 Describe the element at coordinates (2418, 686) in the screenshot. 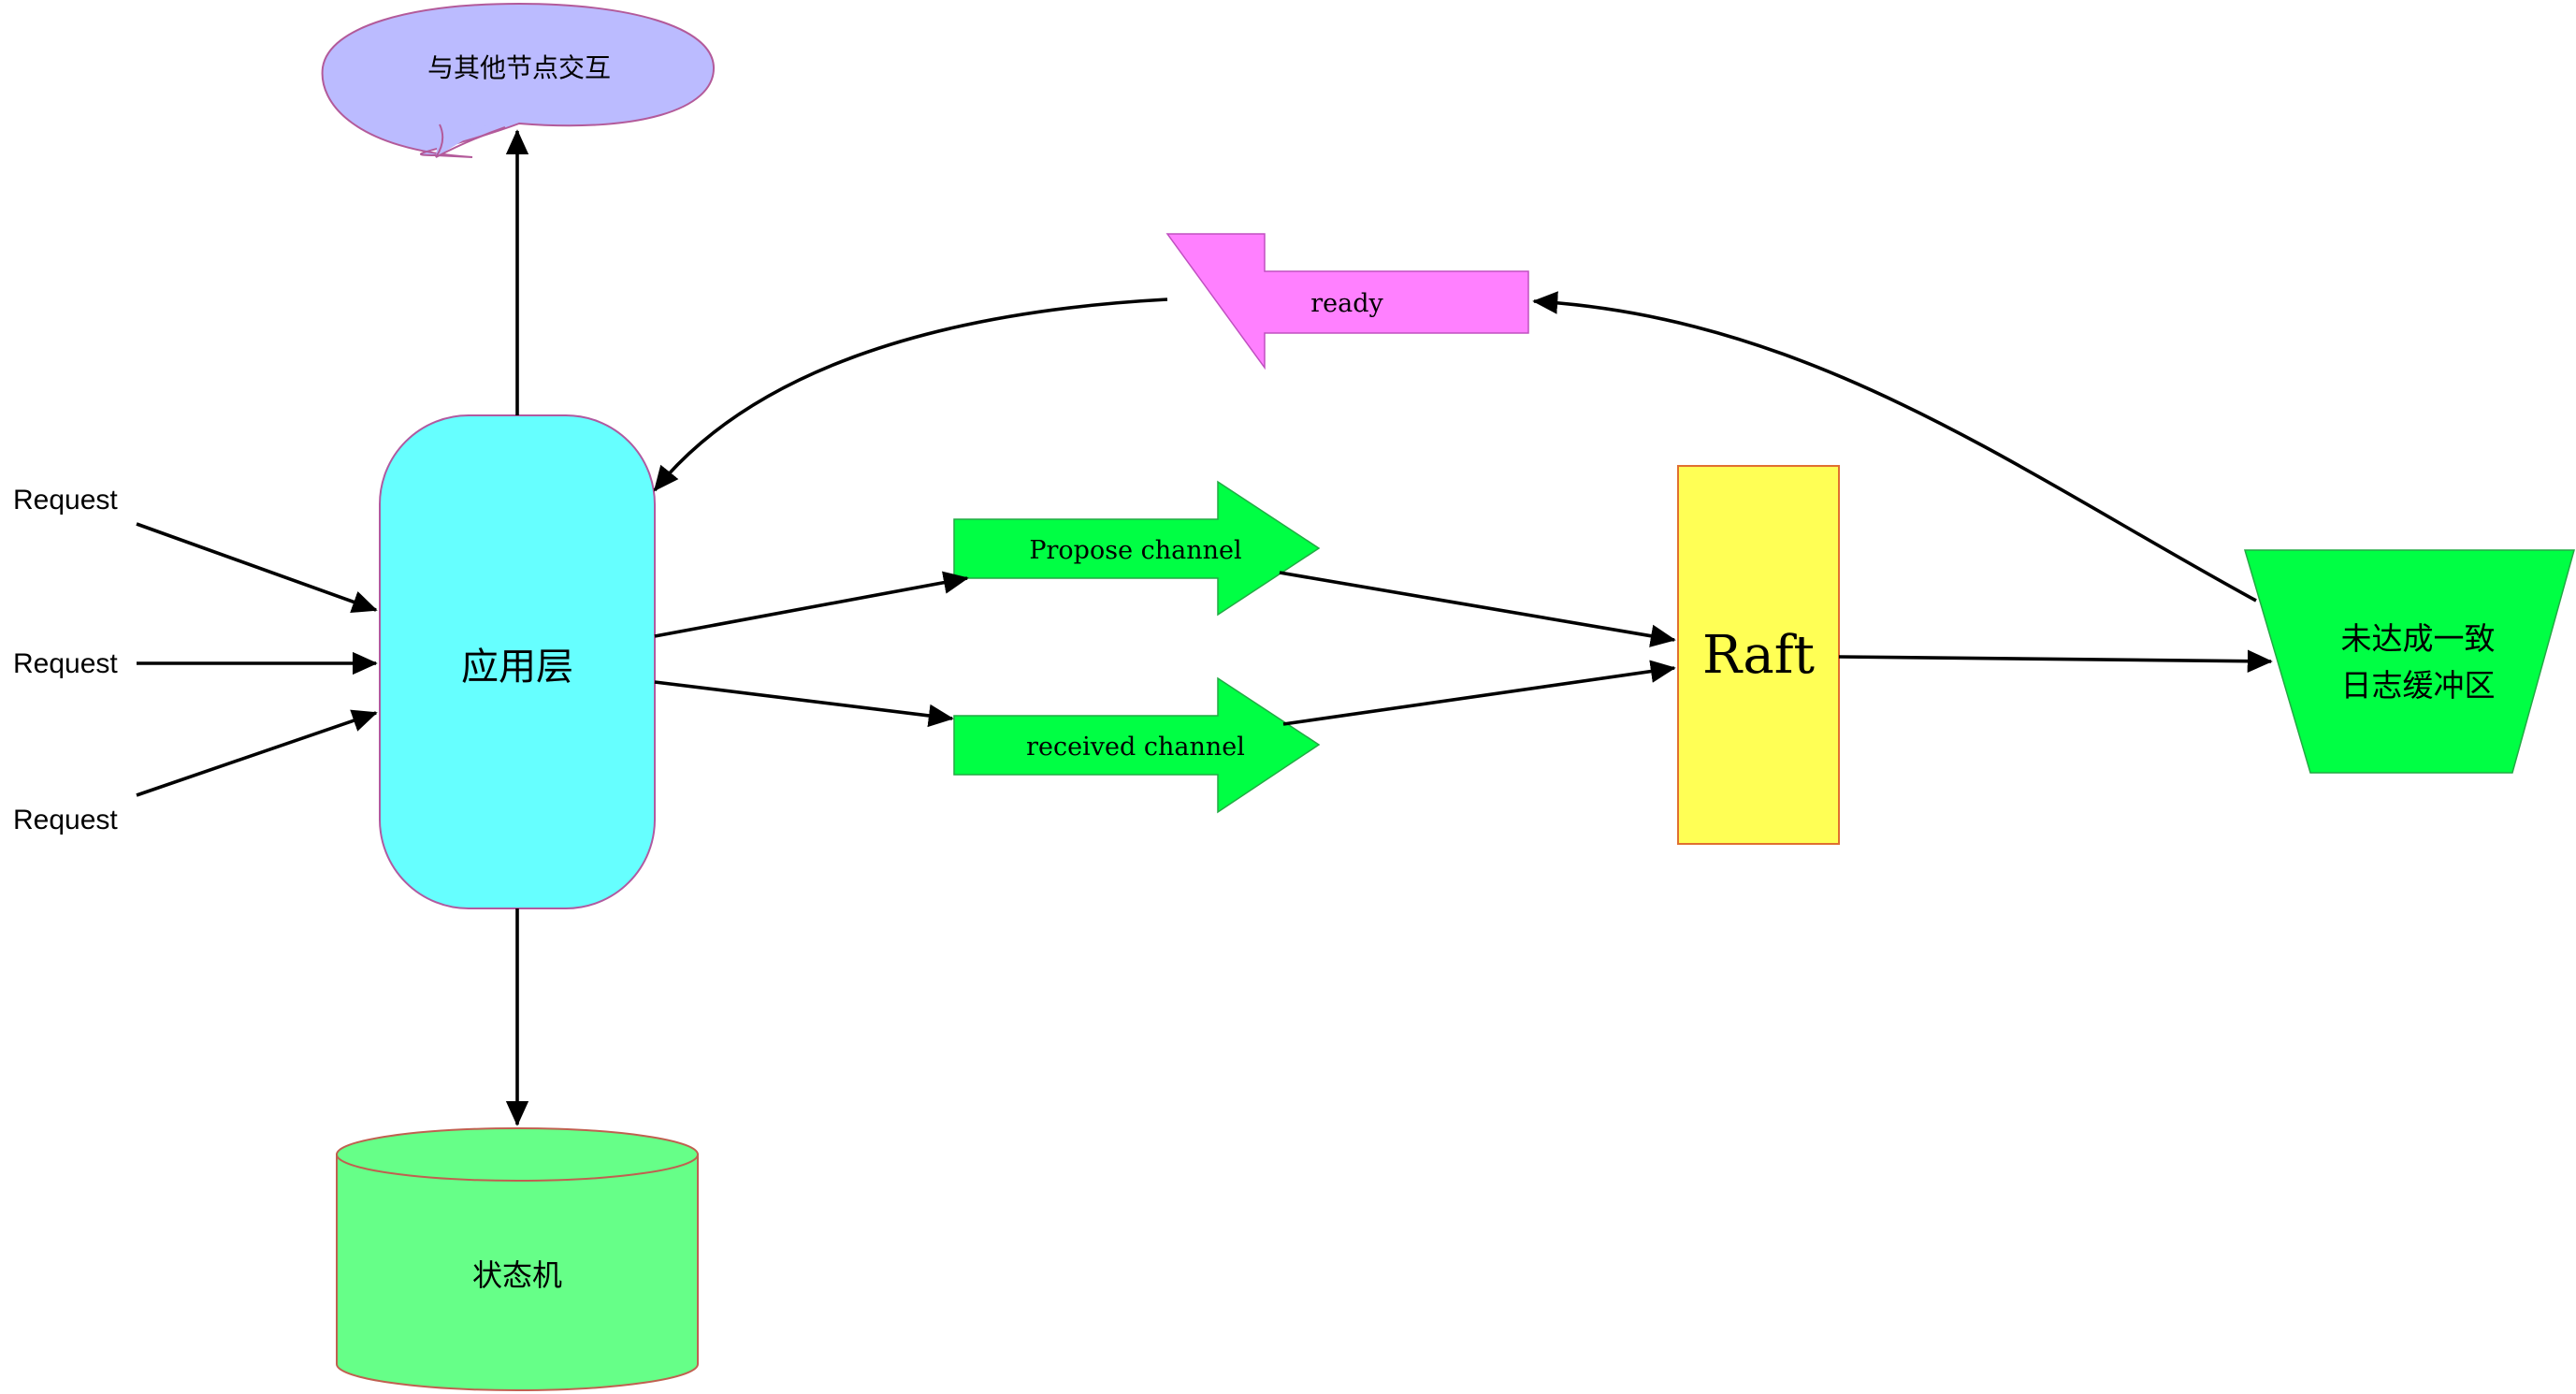

I see `buffer-label-line2: 日志缓冲区` at that location.